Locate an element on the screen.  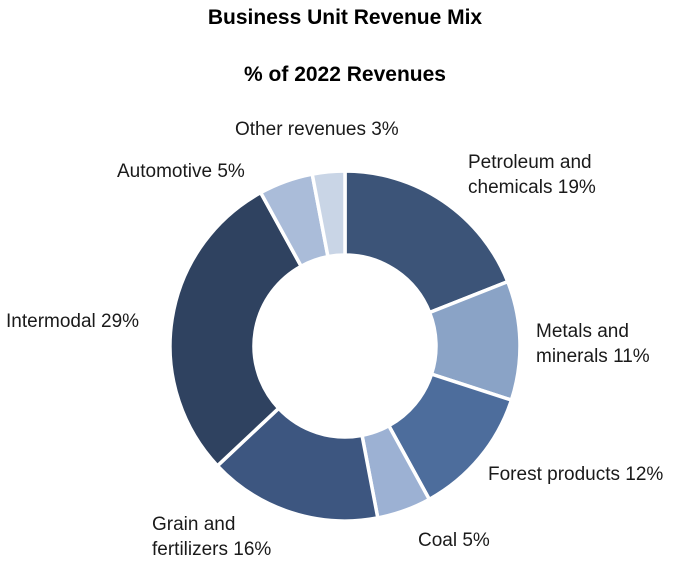
slice-label-2: Forest products 12% is located at coordinates (575, 474).